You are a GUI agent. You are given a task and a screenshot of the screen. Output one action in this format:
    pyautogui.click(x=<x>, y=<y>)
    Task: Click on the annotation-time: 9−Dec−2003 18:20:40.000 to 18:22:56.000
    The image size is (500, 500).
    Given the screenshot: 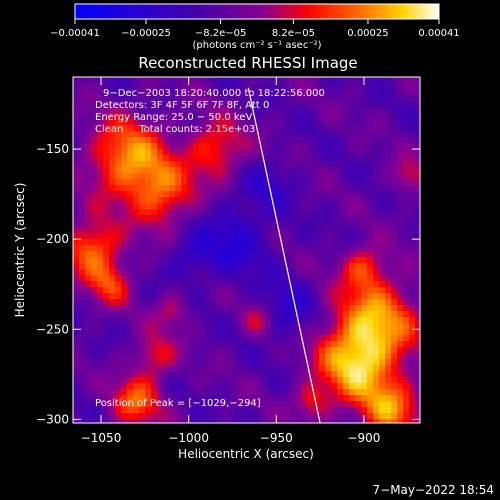 What is the action you would take?
    pyautogui.click(x=214, y=93)
    